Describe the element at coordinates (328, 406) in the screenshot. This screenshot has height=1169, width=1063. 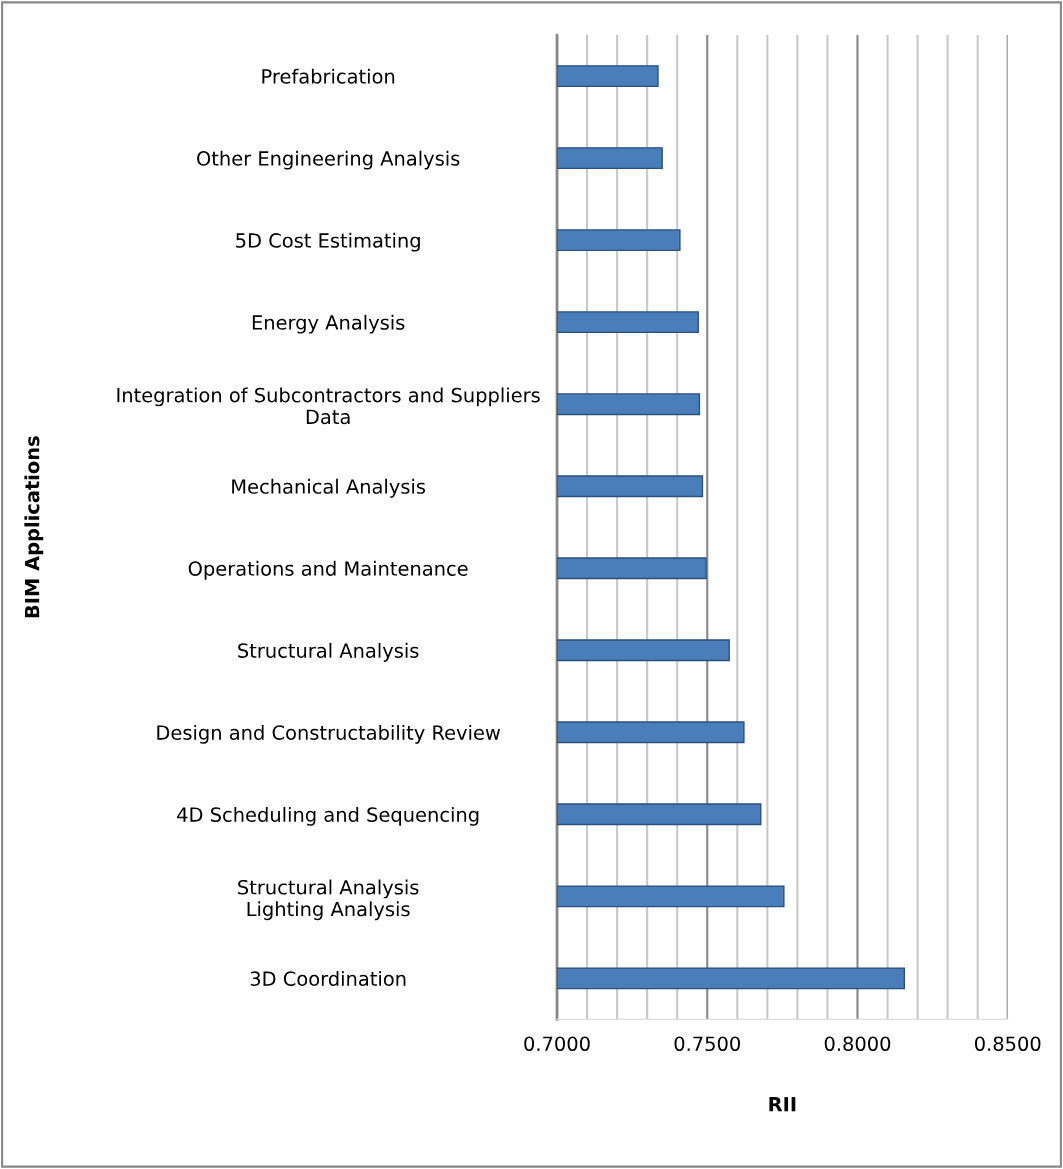
I see `y-tick-label: Integration of Subcontractors and Suppliers Data` at that location.